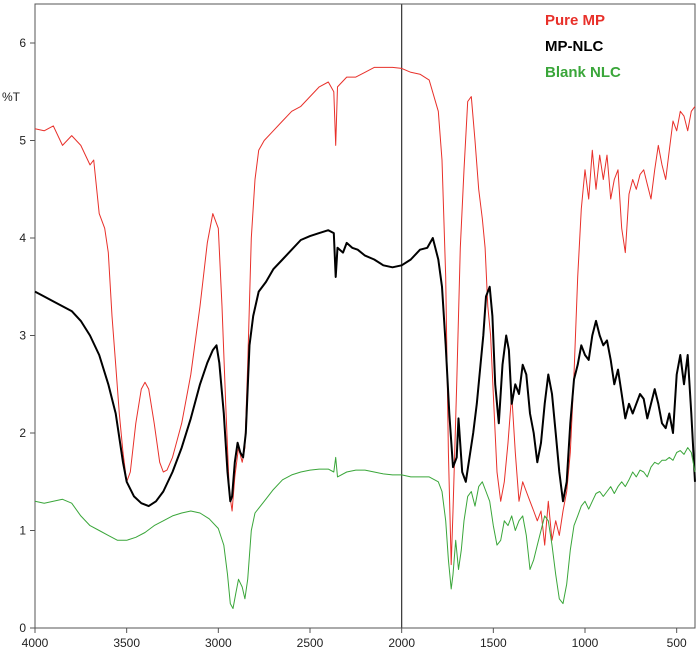  What do you see at coordinates (126, 643) in the screenshot?
I see `x-tick-label: 3500` at bounding box center [126, 643].